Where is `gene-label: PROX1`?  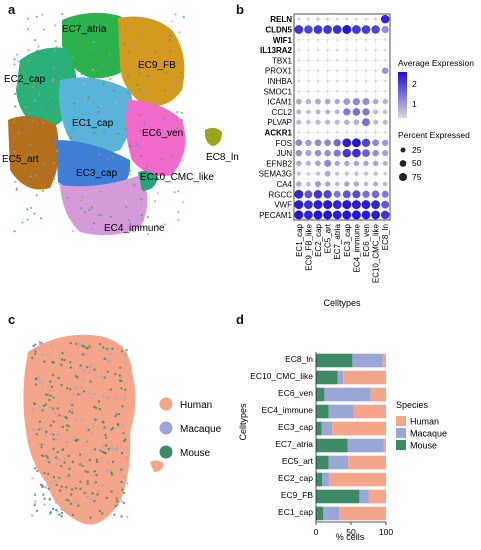
gene-label: PROX1 is located at coordinates (279, 71).